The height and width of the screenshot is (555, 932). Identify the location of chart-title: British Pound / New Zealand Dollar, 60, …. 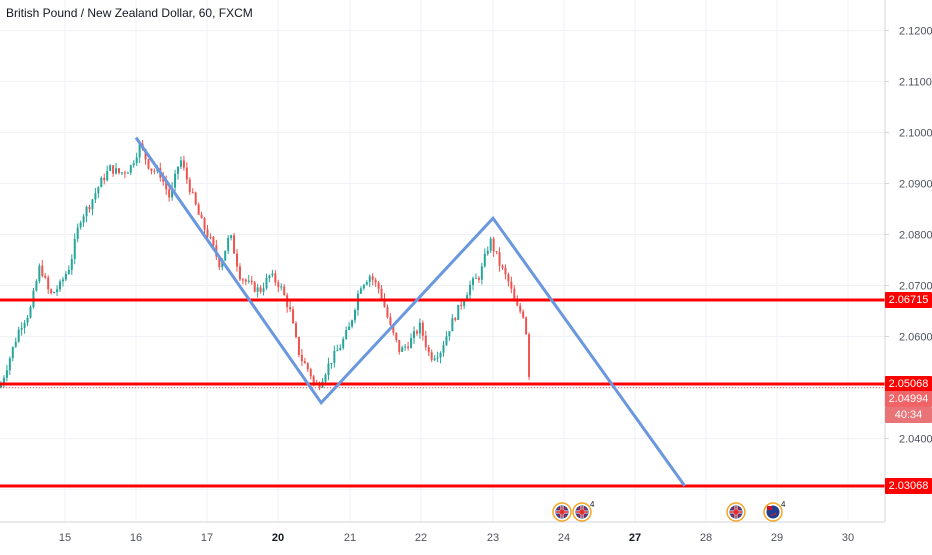
(129, 13).